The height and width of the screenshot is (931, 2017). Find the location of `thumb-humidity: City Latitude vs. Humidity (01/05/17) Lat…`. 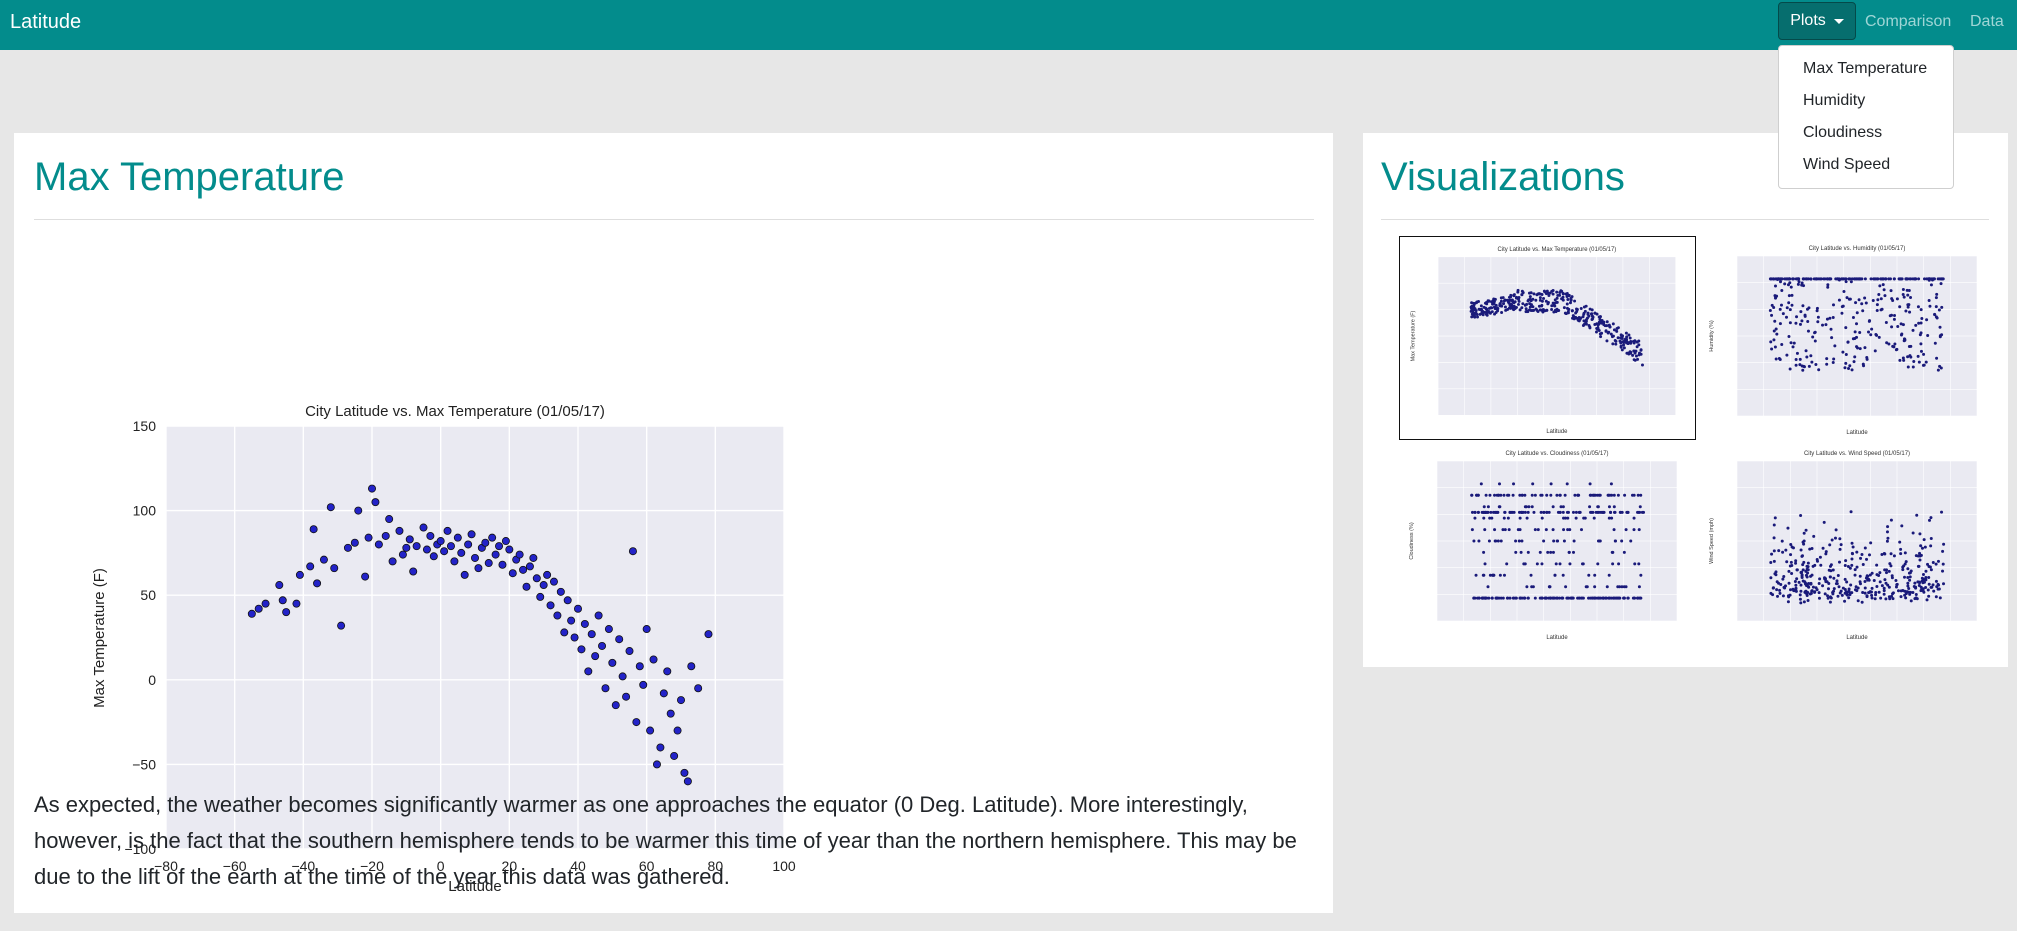

thumb-humidity: City Latitude vs. Humidity (01/05/17) Lat… is located at coordinates (1847, 338).